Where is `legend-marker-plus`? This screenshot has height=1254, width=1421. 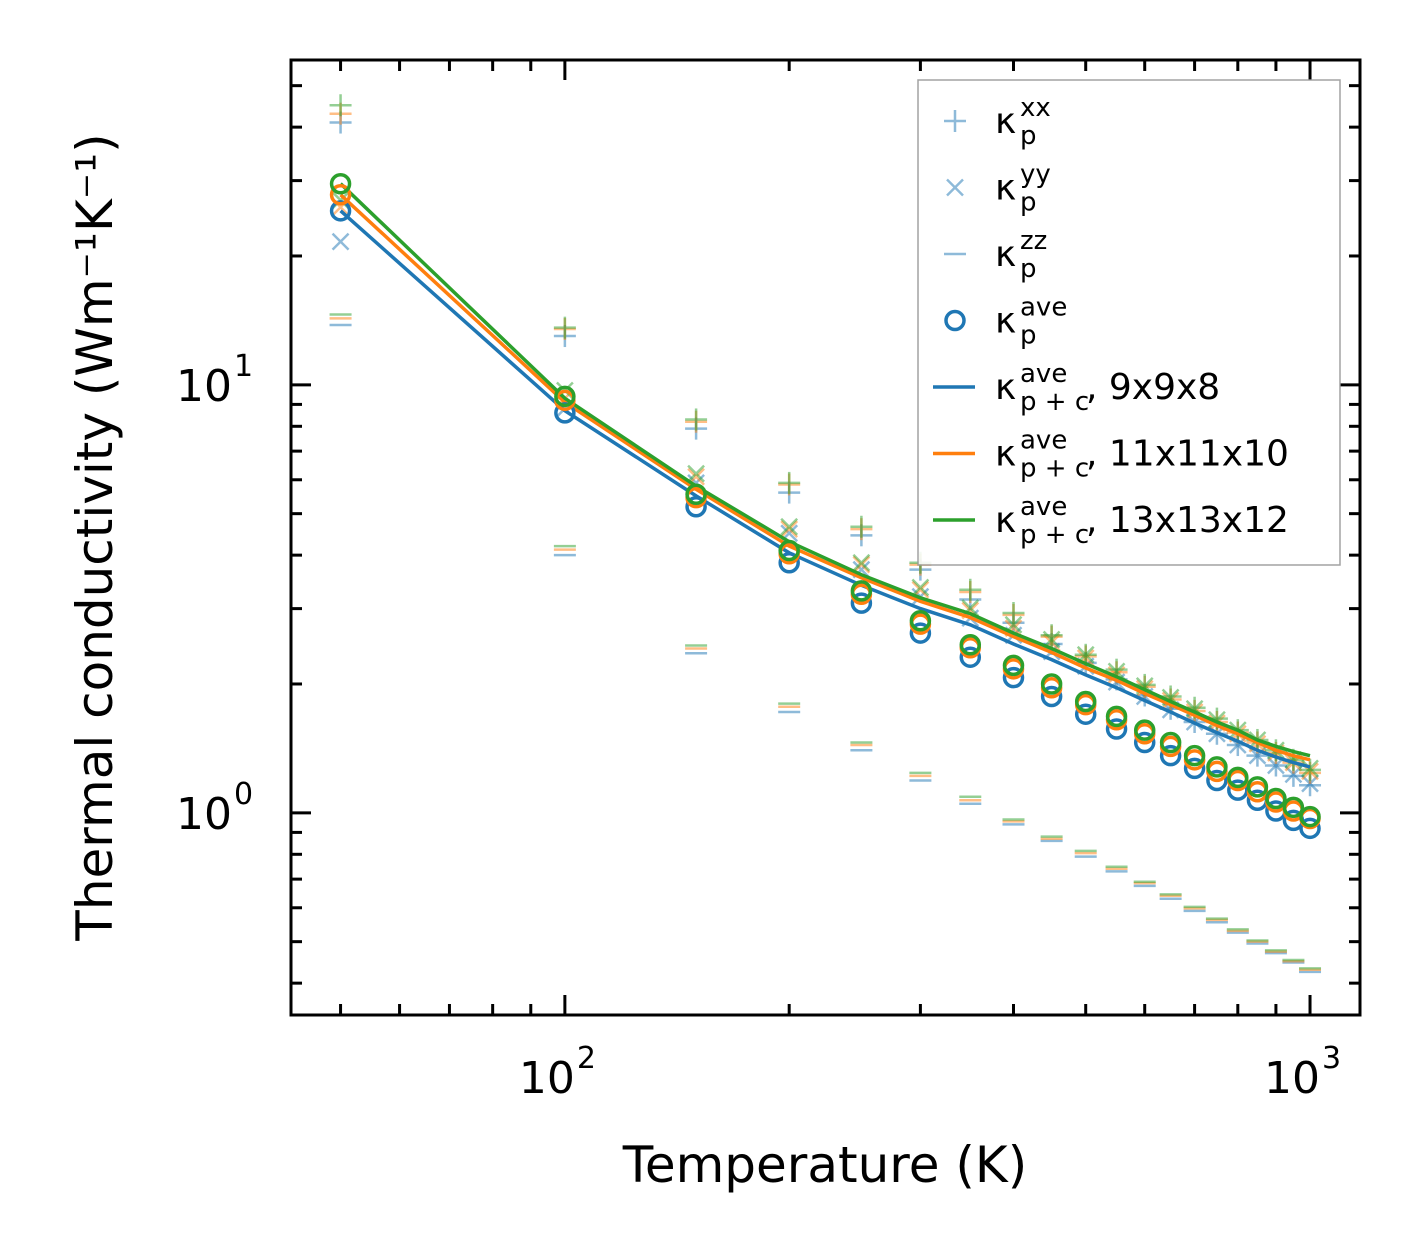
legend-marker-plus is located at coordinates (955, 121).